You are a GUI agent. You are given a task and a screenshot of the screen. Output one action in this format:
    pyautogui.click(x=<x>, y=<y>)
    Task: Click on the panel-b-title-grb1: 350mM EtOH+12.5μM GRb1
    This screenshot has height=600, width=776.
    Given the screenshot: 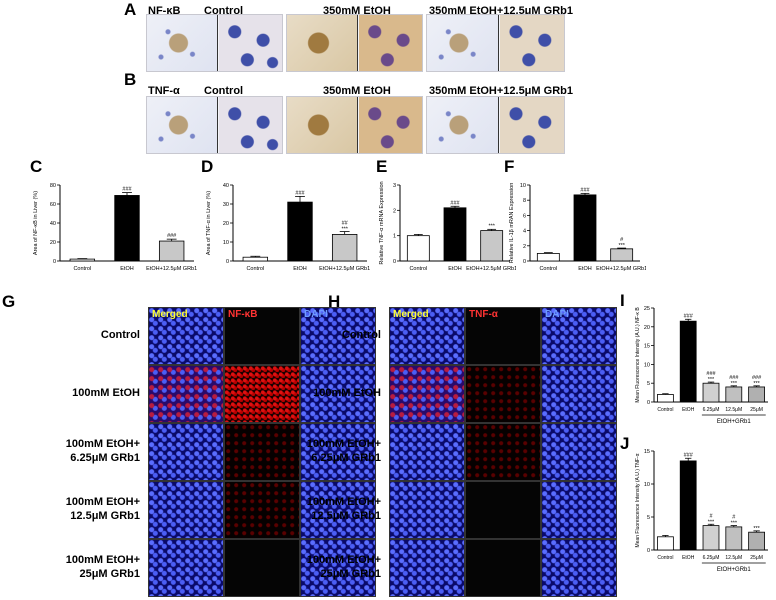 What is the action you would take?
    pyautogui.click(x=501, y=91)
    